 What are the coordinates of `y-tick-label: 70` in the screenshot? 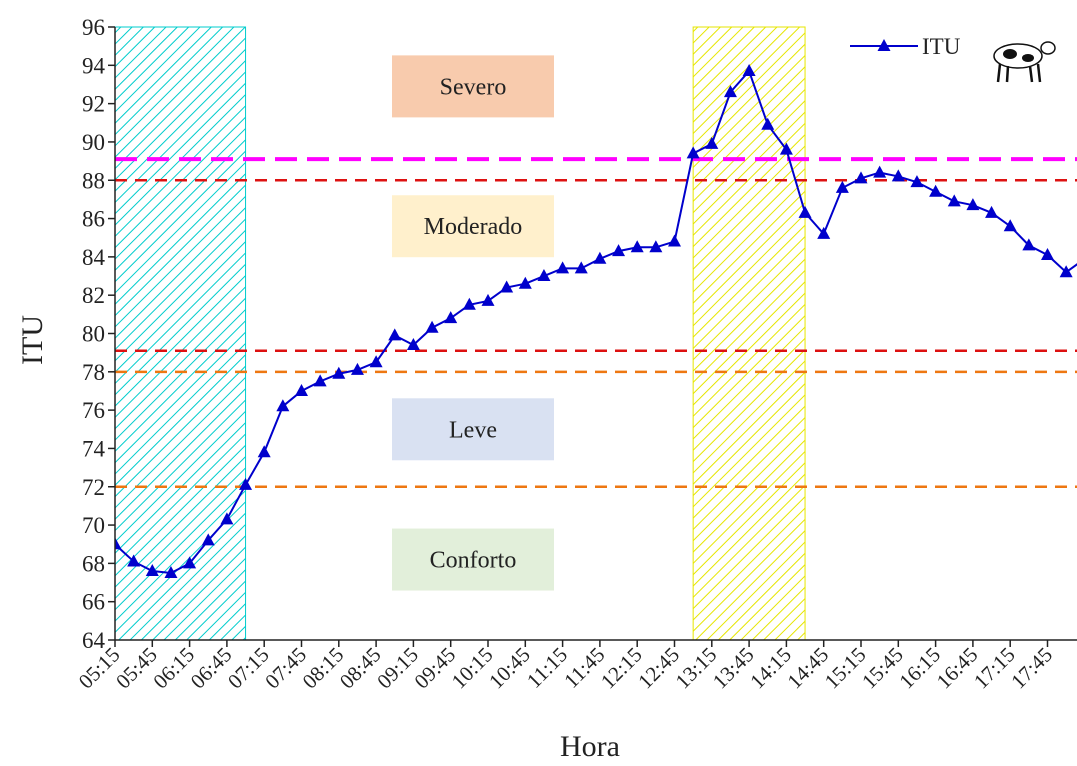 It's located at (93, 525).